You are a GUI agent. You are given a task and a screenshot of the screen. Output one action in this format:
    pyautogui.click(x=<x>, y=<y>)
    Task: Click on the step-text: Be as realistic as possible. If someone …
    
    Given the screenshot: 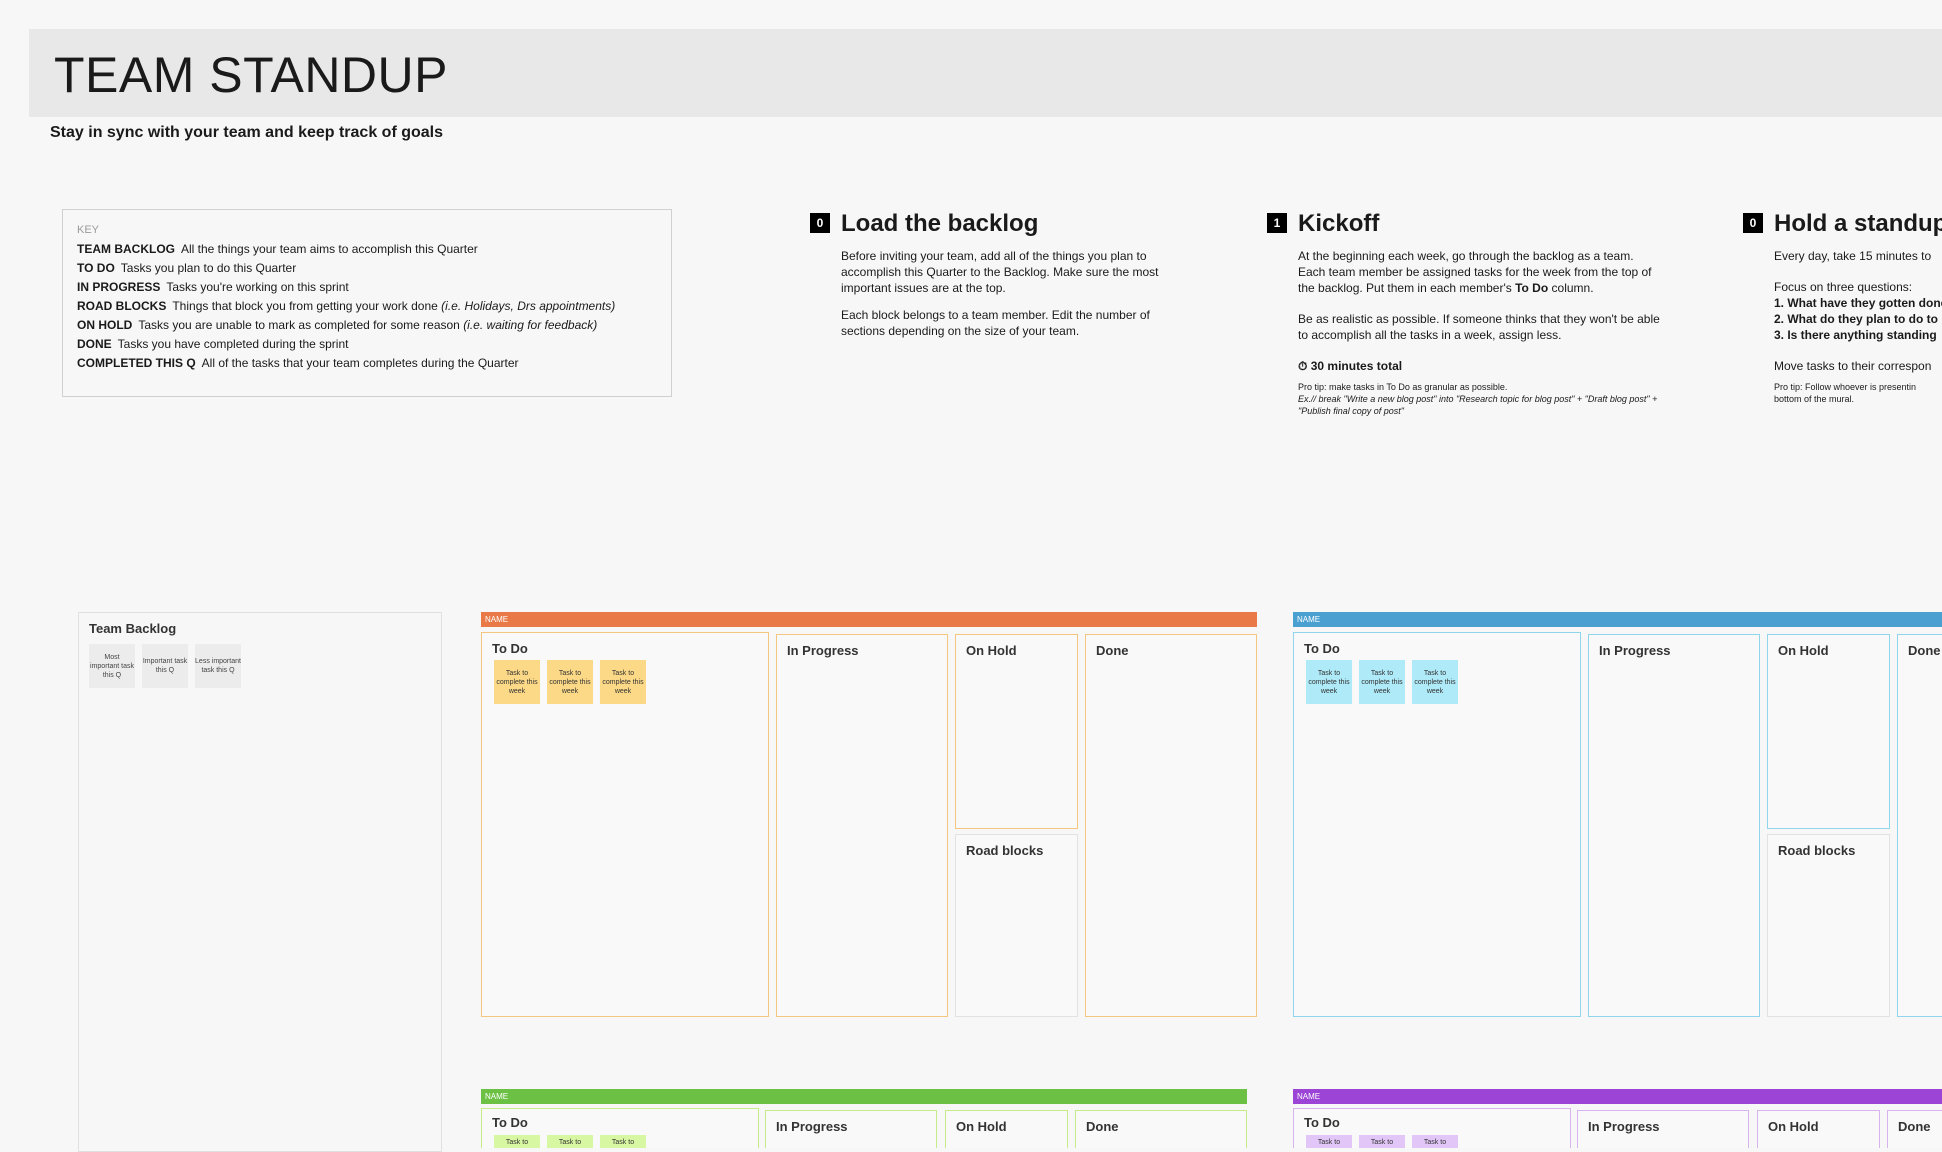 What is the action you would take?
    pyautogui.click(x=1479, y=327)
    